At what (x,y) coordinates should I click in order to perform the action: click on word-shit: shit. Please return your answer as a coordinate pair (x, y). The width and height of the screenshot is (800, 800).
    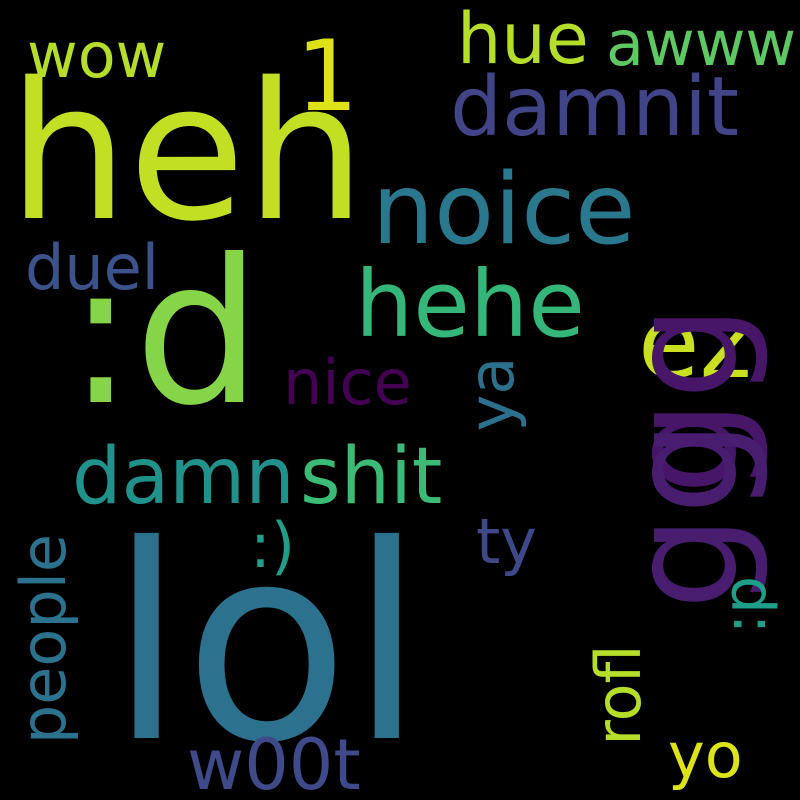
    Looking at the image, I should click on (371, 477).